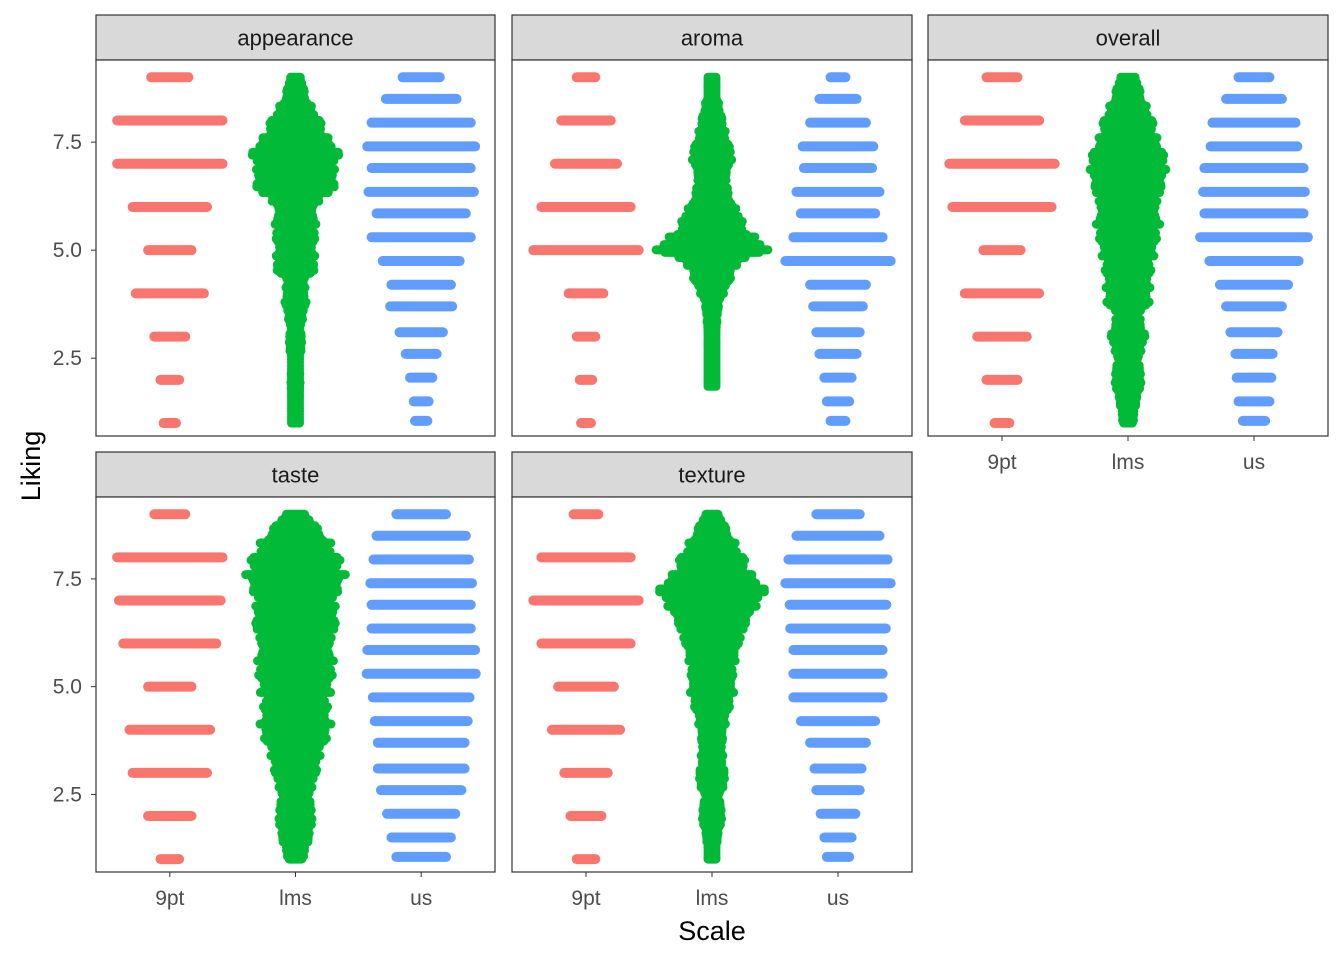 The width and height of the screenshot is (1344, 960). I want to click on series-aroma-9pt, so click(586, 250).